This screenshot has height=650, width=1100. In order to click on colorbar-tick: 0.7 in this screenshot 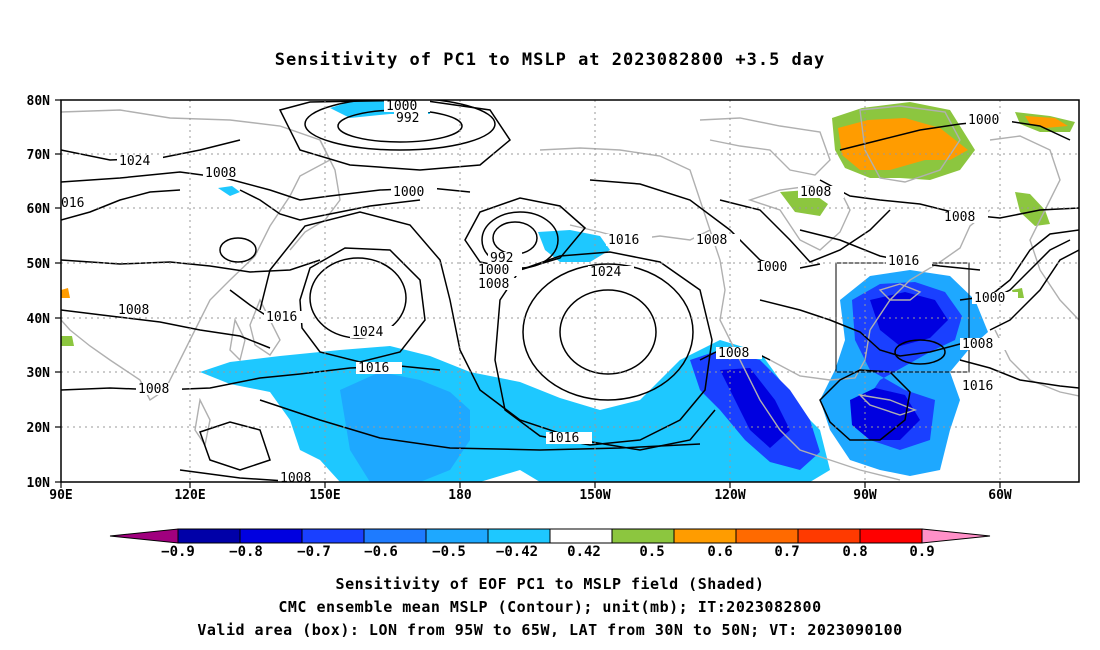, I will do `click(786, 552)`.